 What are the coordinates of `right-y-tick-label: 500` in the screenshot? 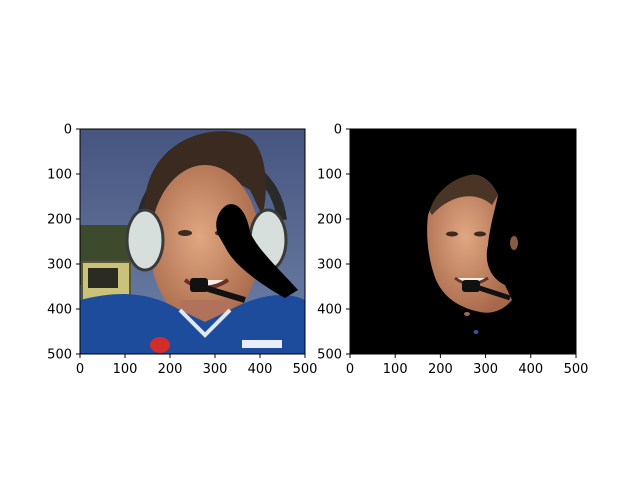 It's located at (329, 355).